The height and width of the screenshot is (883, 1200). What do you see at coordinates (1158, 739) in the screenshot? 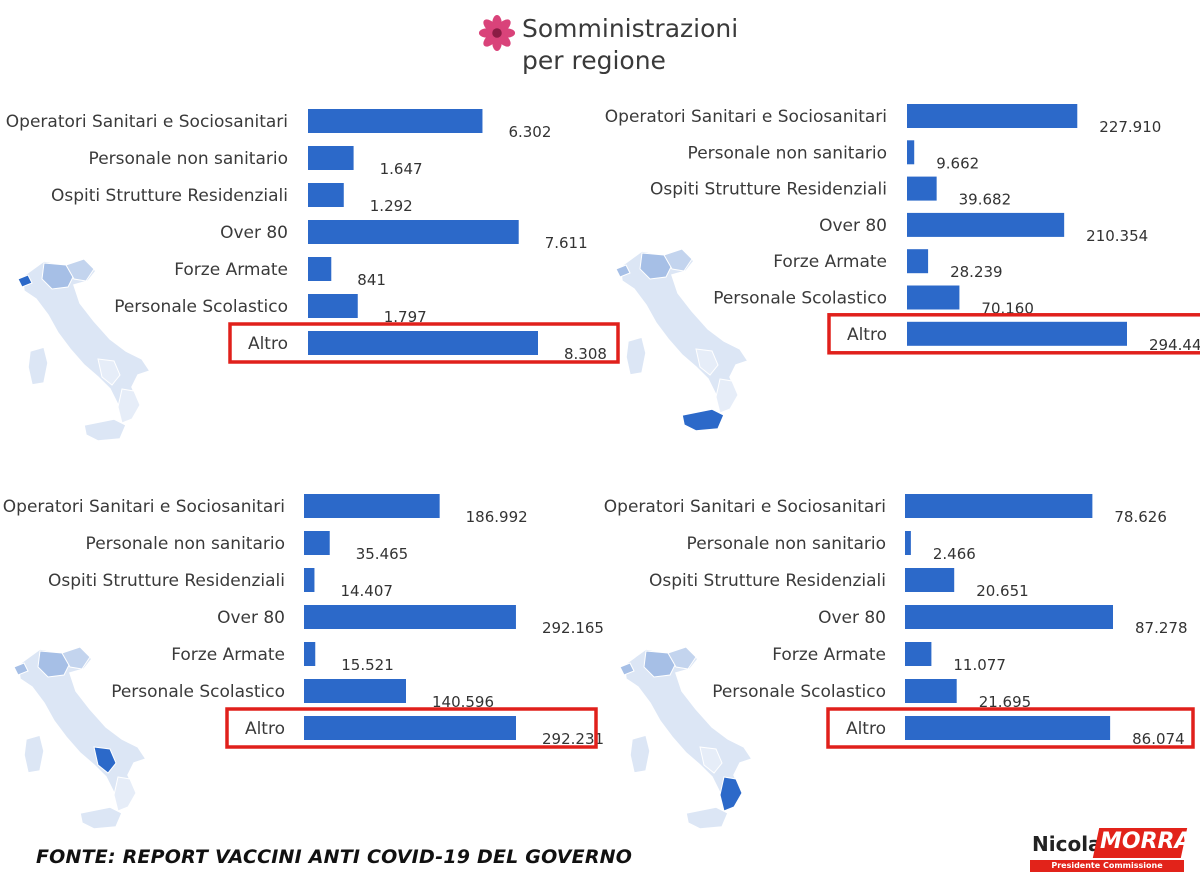
I see `value-label: 86.074` at bounding box center [1158, 739].